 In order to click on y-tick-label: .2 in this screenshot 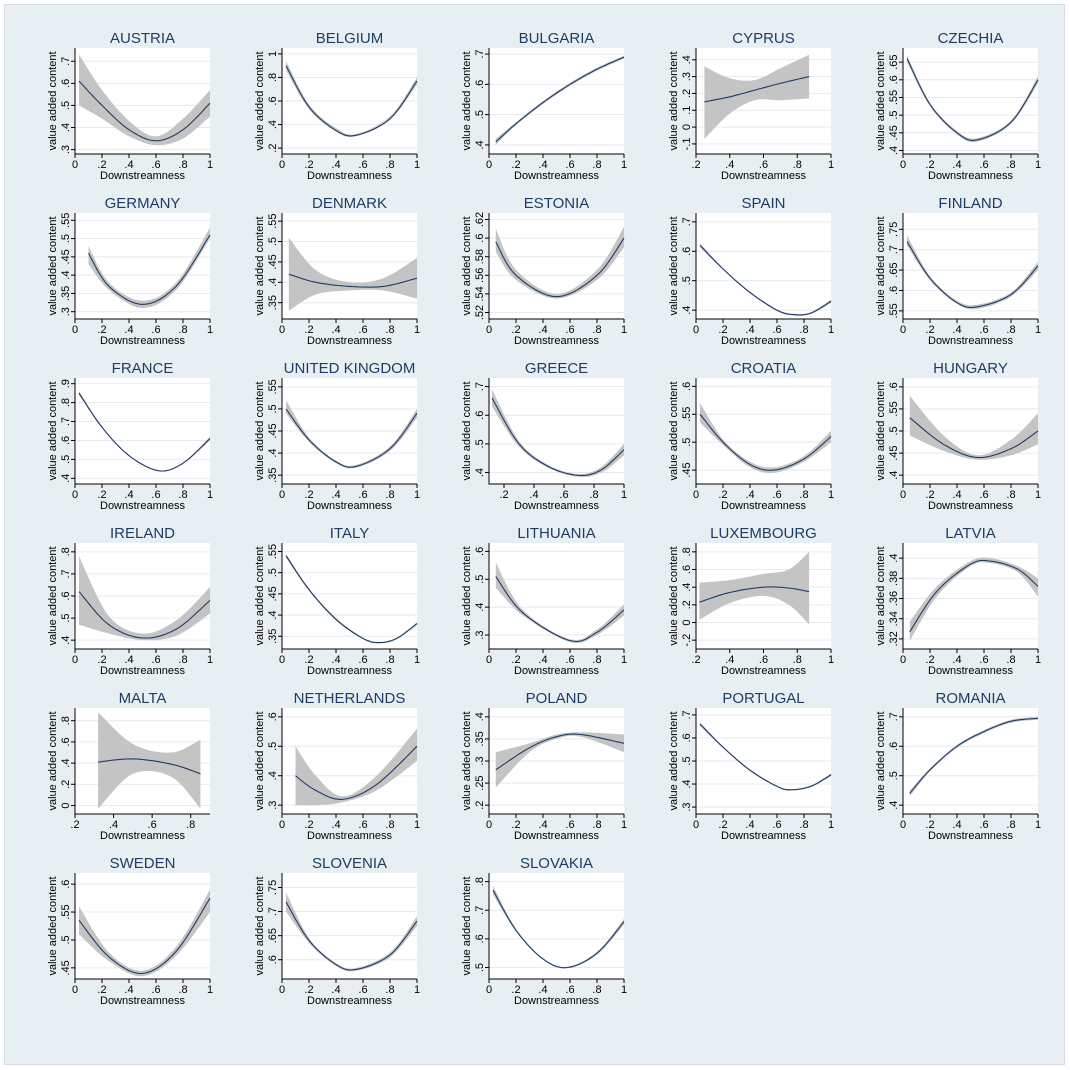, I will do `click(687, 604)`.